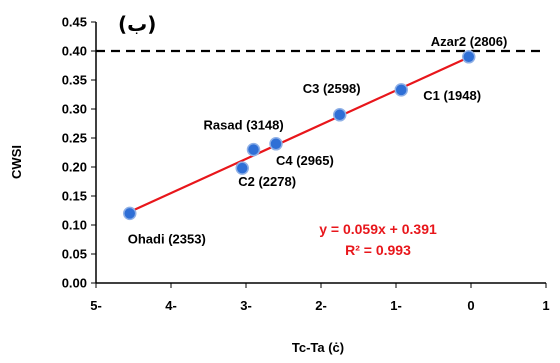 The height and width of the screenshot is (363, 560). I want to click on y-tick-label: 0.15, so click(74, 196).